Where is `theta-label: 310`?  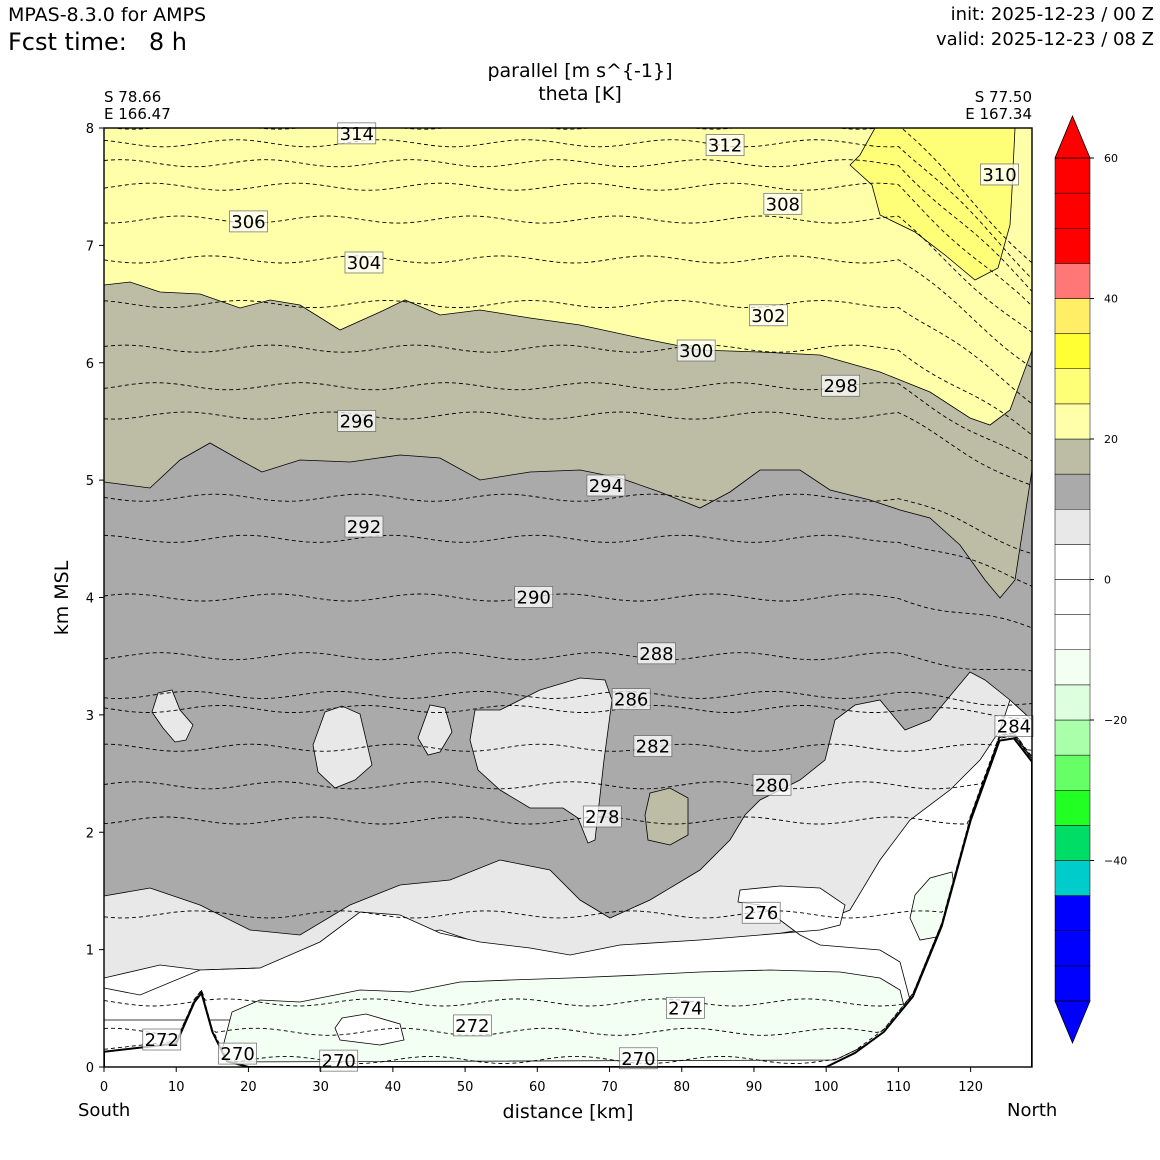 theta-label: 310 is located at coordinates (999, 174).